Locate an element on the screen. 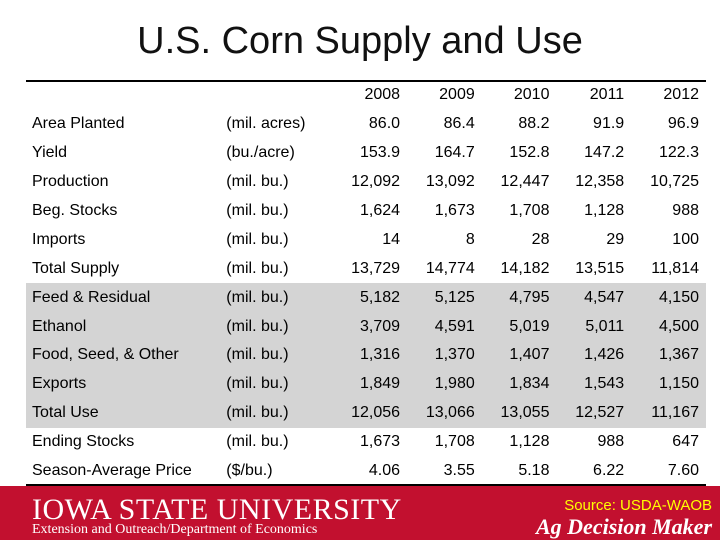 The height and width of the screenshot is (540, 720). row-value: 13,066 is located at coordinates (437, 413).